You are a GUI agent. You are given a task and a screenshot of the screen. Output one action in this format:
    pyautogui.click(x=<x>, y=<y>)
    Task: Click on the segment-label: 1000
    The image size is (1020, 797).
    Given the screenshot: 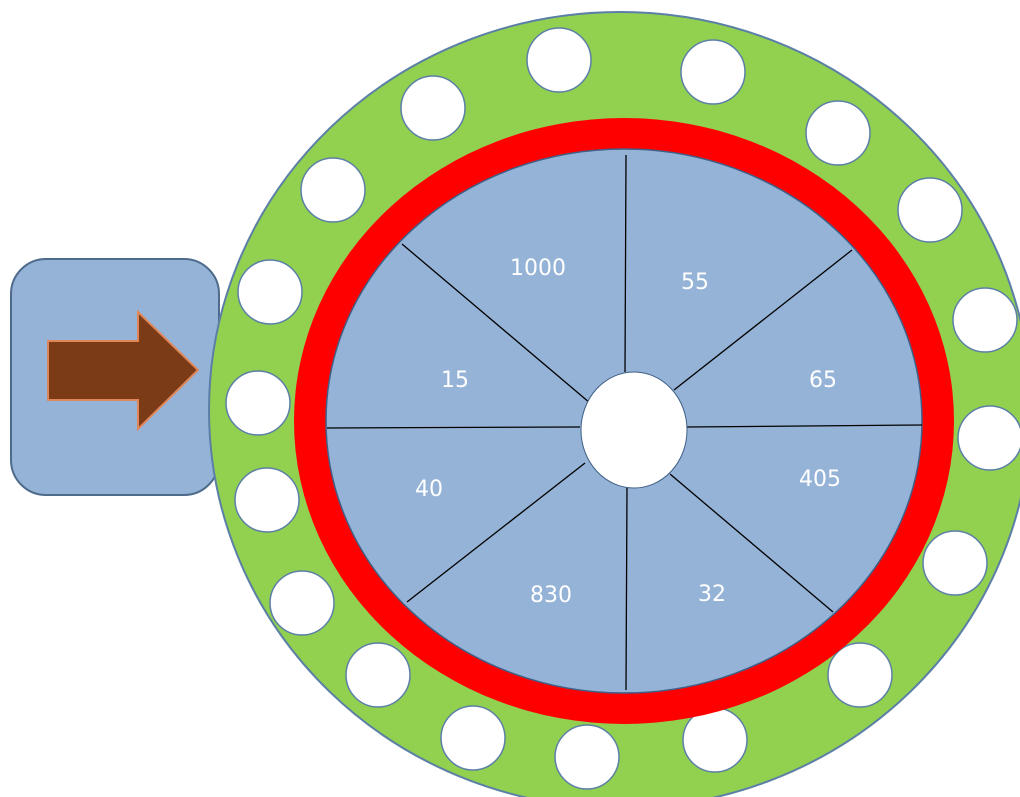 What is the action you would take?
    pyautogui.click(x=538, y=268)
    